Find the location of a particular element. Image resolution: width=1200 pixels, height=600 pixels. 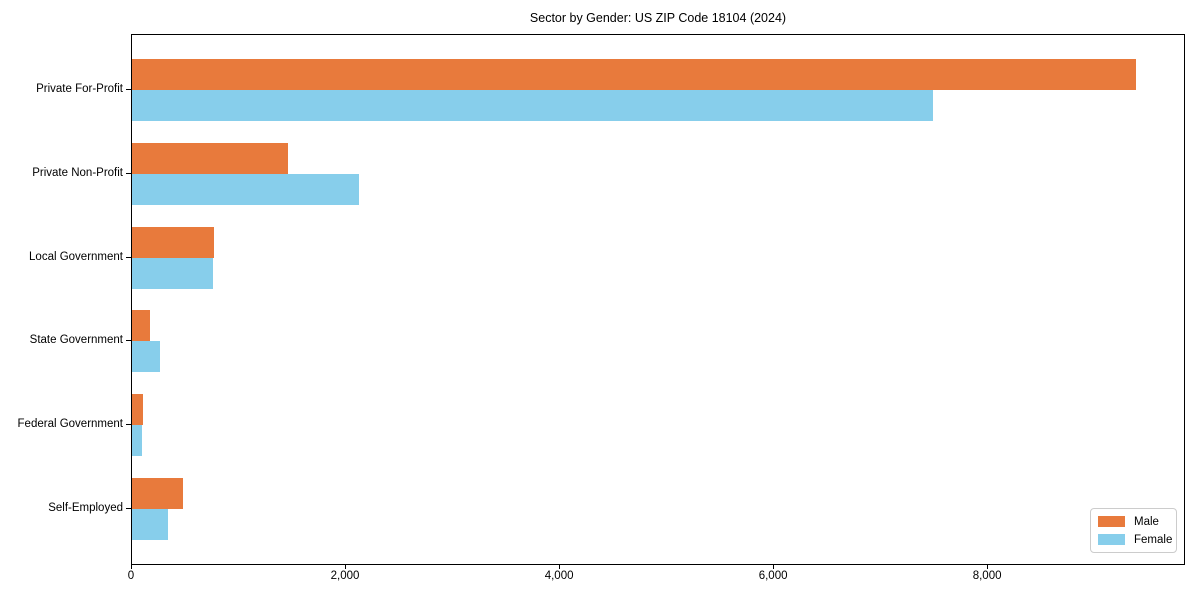

legend-swatch-male is located at coordinates (1111, 521).